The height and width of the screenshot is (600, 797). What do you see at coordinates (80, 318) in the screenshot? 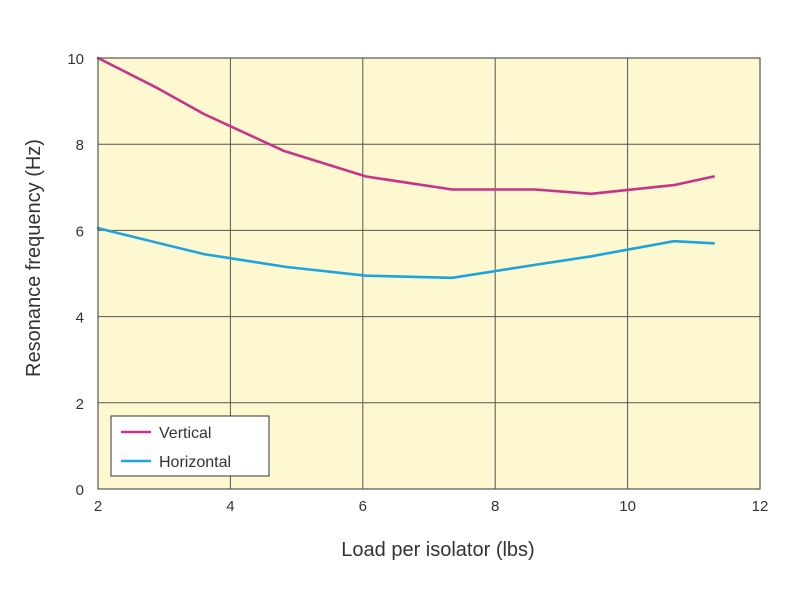
I see `y-tick-label: 4` at bounding box center [80, 318].